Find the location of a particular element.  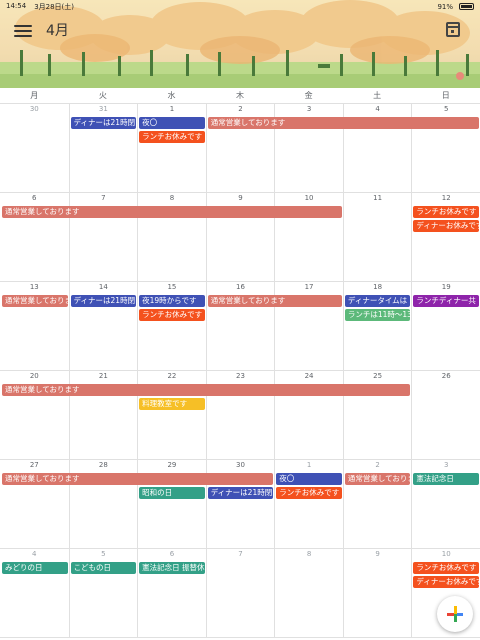

day-cell: 24 is located at coordinates (308, 415).